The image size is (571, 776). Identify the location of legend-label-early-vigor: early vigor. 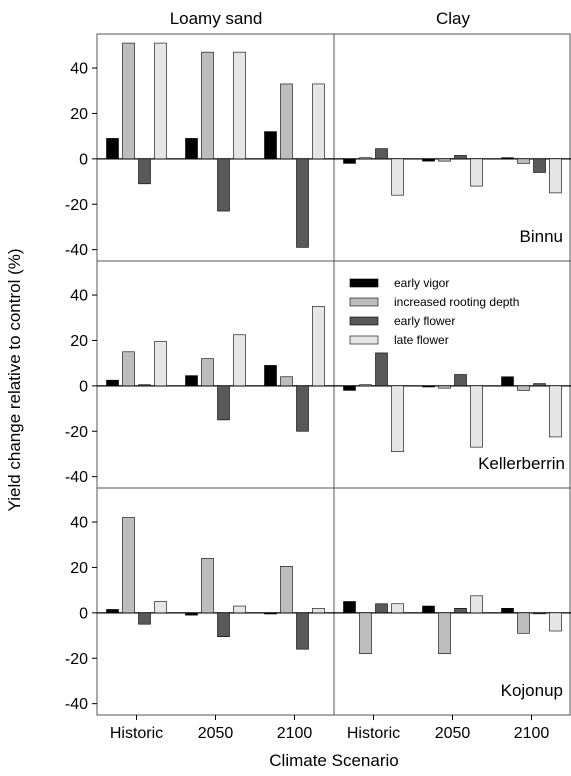
(421, 283).